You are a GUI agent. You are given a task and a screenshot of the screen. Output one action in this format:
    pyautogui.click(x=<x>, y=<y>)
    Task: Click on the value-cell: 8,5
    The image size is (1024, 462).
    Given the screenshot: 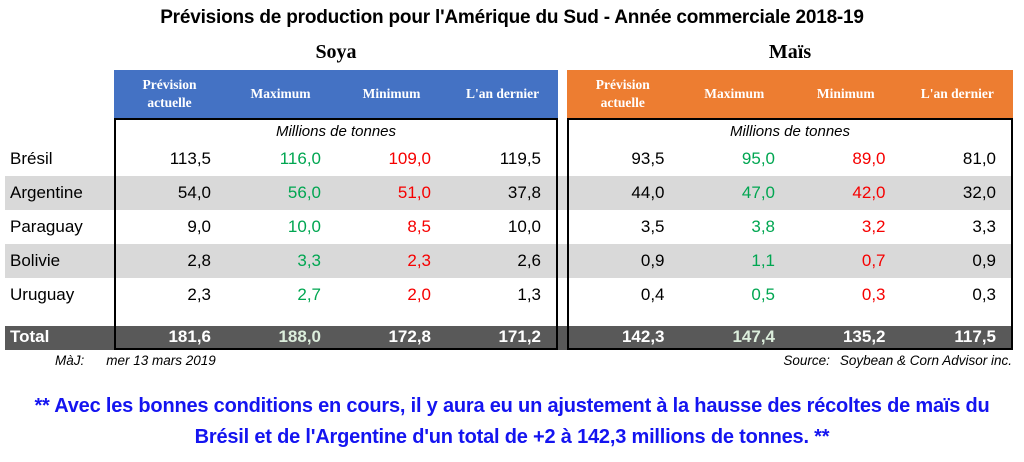 What is the action you would take?
    pyautogui.click(x=419, y=226)
    